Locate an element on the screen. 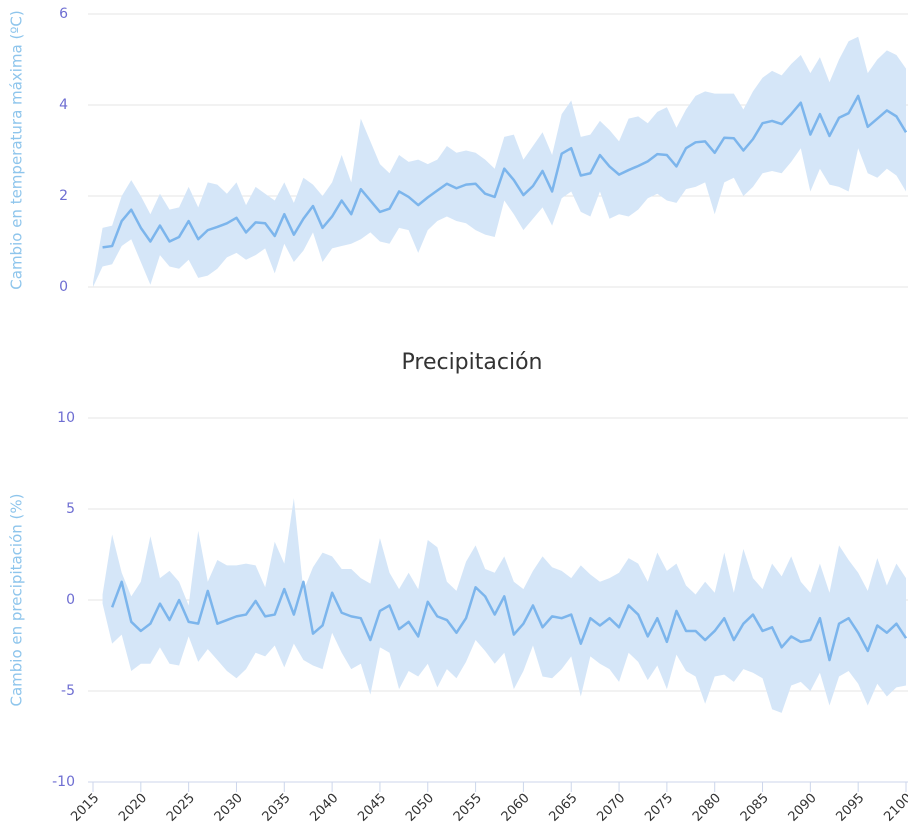 The height and width of the screenshot is (836, 908). x-tick-label: 2040 is located at coordinates (324, 808).